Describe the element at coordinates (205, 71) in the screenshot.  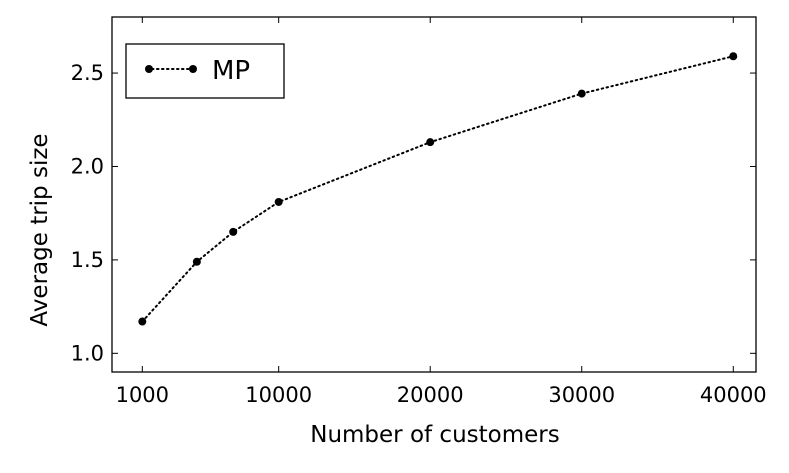
I see `legend: MP` at that location.